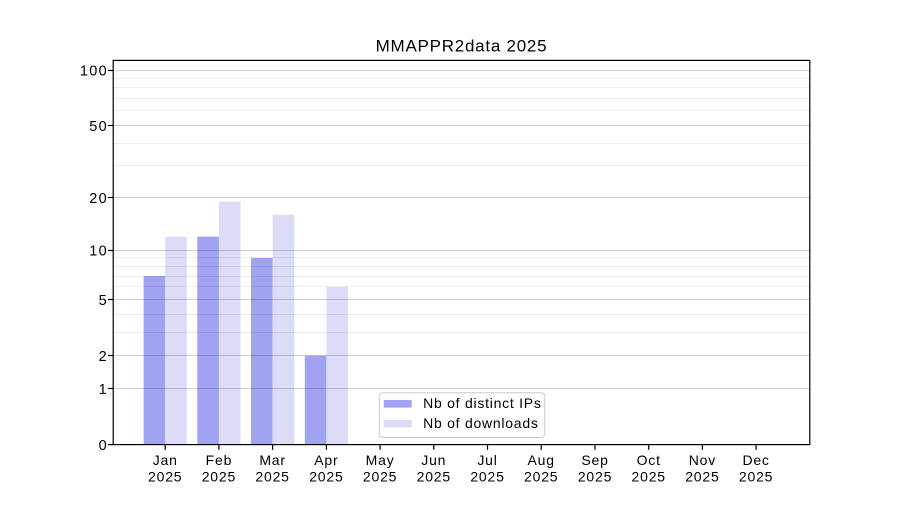  I want to click on svg-text: Sep, so click(594, 460).